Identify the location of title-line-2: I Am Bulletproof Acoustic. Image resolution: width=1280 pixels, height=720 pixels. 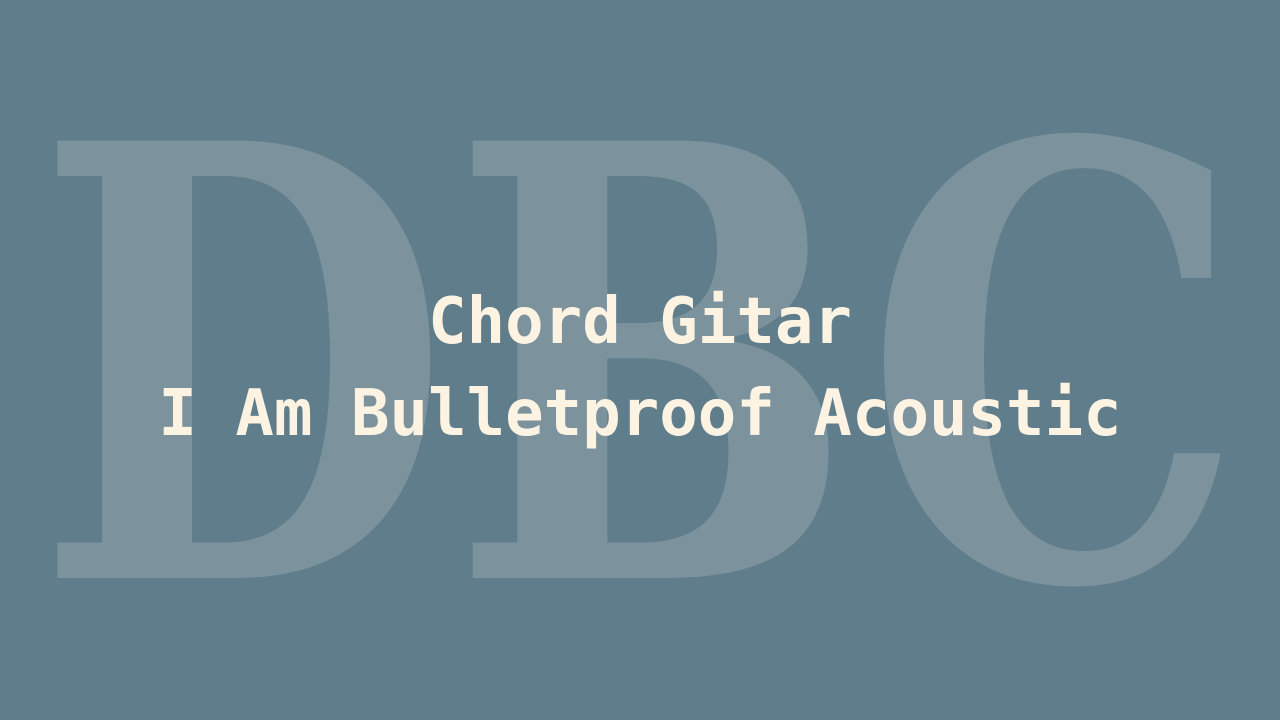
(640, 414).